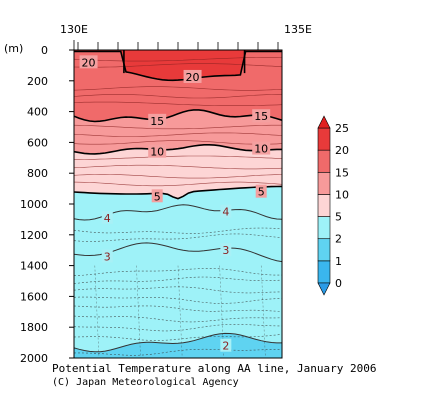 Image resolution: width=430 pixels, height=405 pixels. What do you see at coordinates (324, 122) in the screenshot?
I see `colorbar-max-arrow` at bounding box center [324, 122].